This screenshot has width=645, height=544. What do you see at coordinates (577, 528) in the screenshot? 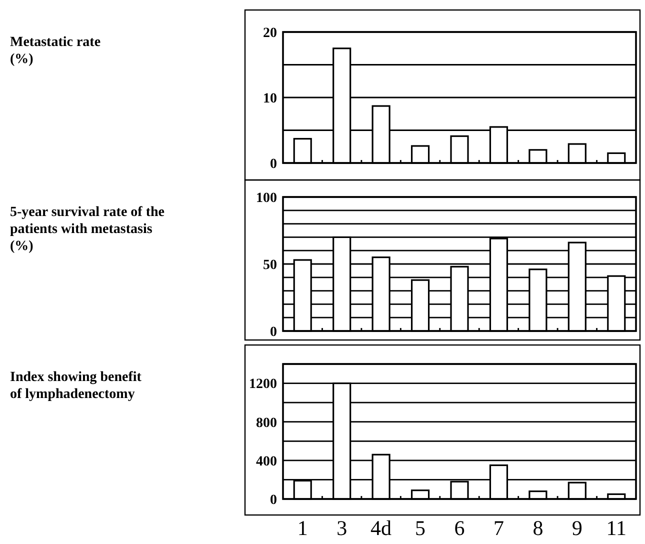
I see `x-tick-label: 9` at bounding box center [577, 528].